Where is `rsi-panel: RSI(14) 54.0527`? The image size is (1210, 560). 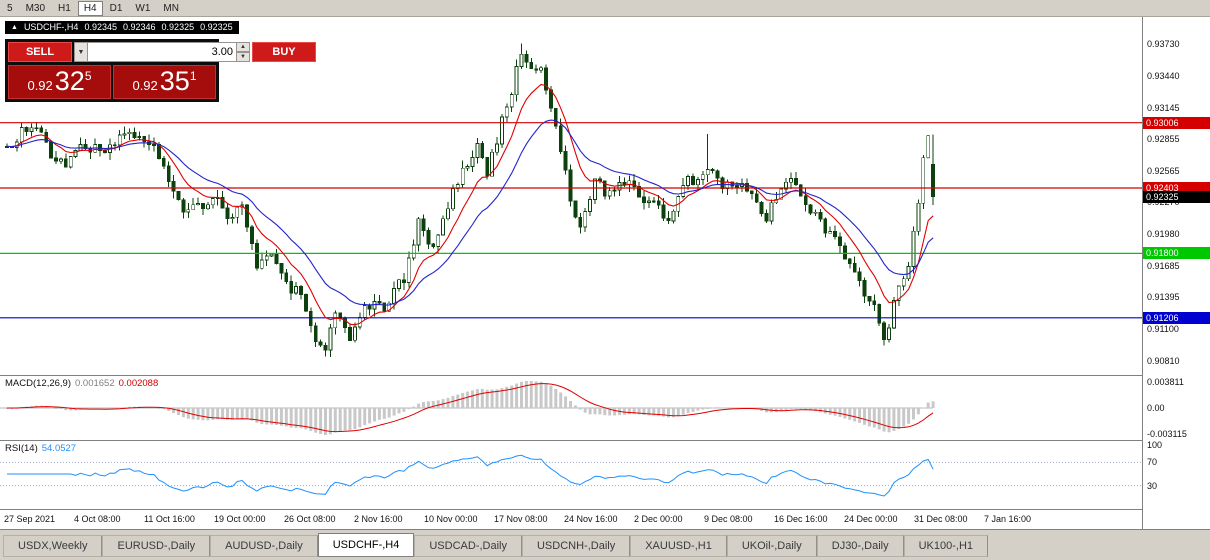 rsi-panel: RSI(14) 54.0527 is located at coordinates (571, 475).